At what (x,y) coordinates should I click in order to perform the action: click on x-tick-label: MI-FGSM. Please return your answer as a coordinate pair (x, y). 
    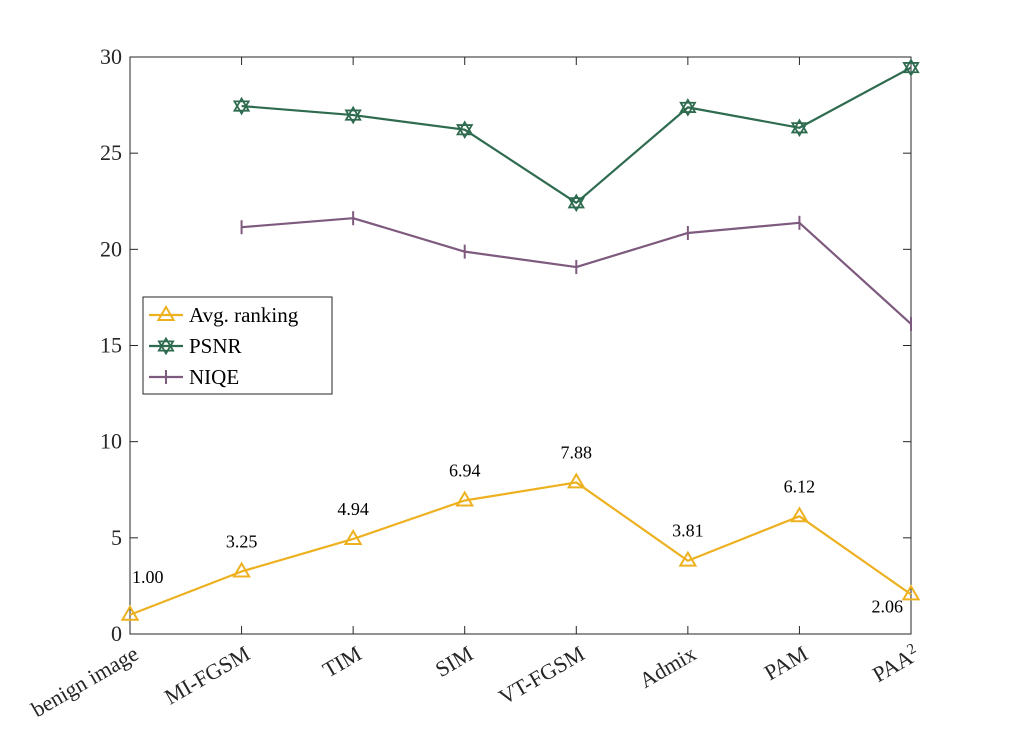
    Looking at the image, I should click on (207, 675).